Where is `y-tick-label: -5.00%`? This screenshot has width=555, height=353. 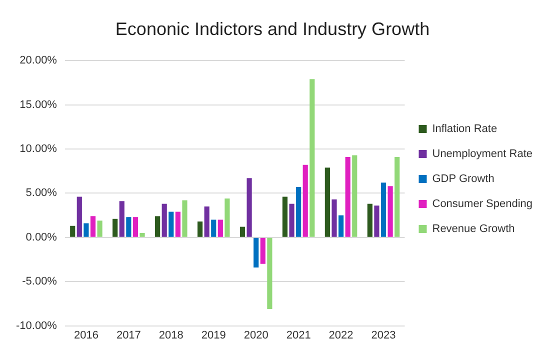
y-tick-label: -5.00% is located at coordinates (40, 282).